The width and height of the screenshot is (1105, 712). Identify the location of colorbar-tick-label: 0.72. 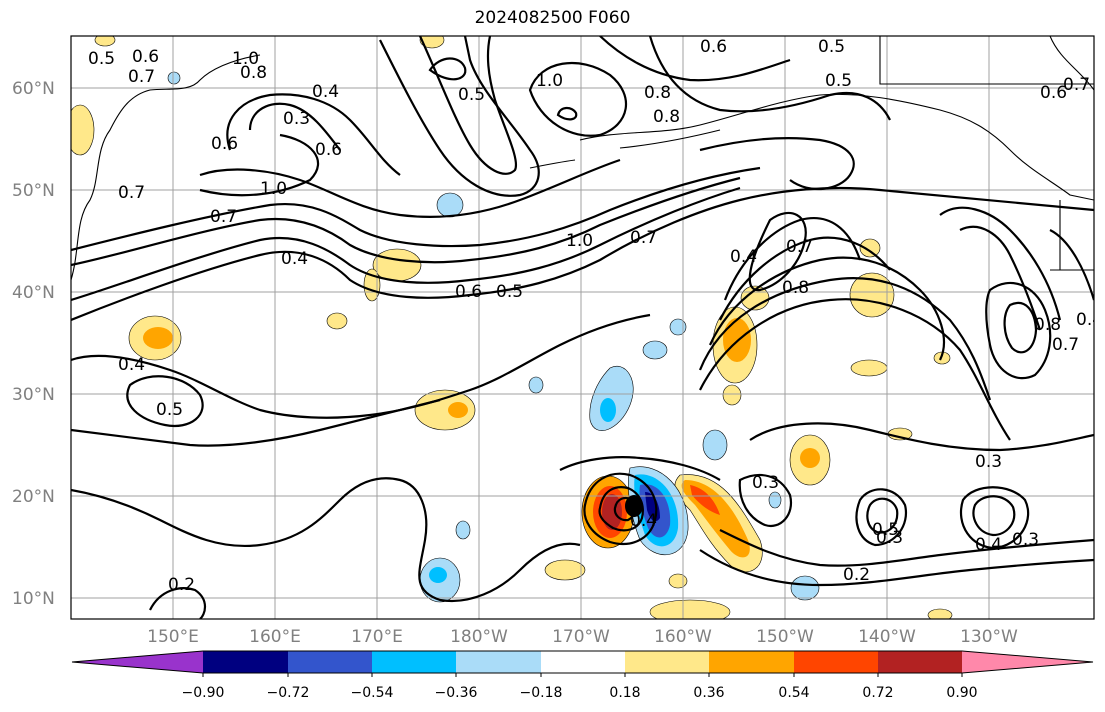
(877, 693).